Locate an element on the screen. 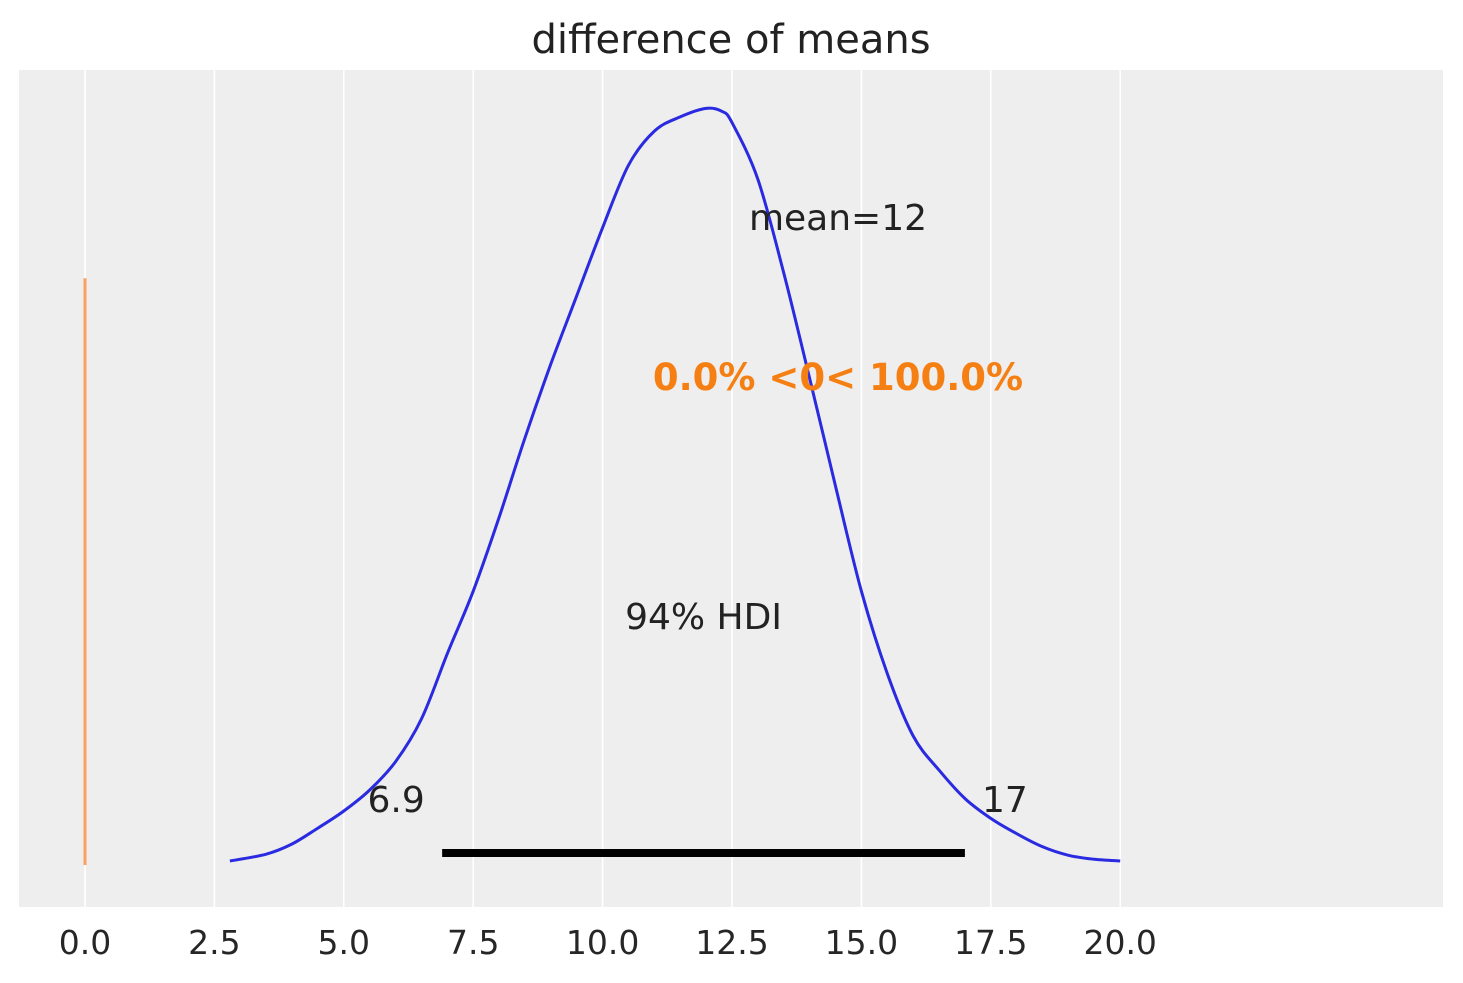 Image resolution: width=1463 pixels, height=983 pixels. chart-title: difference of means is located at coordinates (730, 40).